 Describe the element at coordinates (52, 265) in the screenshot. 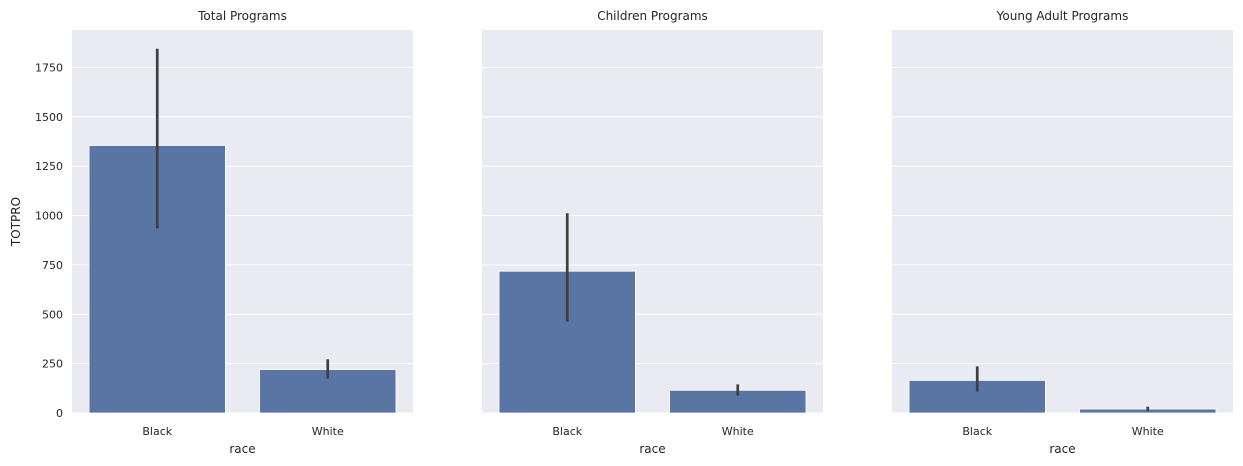

I see `y-tick-label: 750` at that location.